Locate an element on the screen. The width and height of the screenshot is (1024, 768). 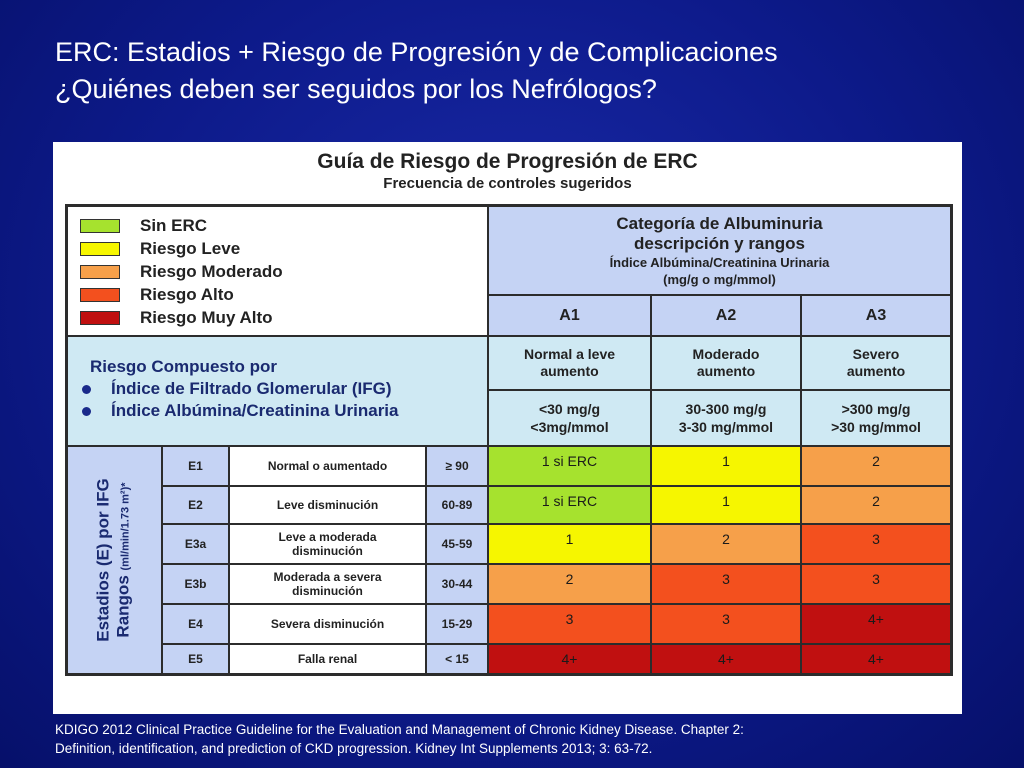
column-desc-a1: Normal a leve aumento is located at coordinates (569, 363).